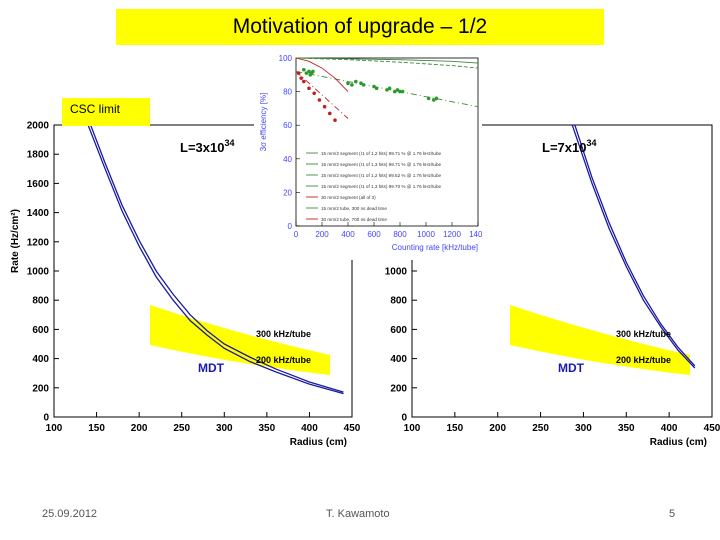 This screenshot has height=540, width=720. I want to click on inset-frame, so click(387, 142).